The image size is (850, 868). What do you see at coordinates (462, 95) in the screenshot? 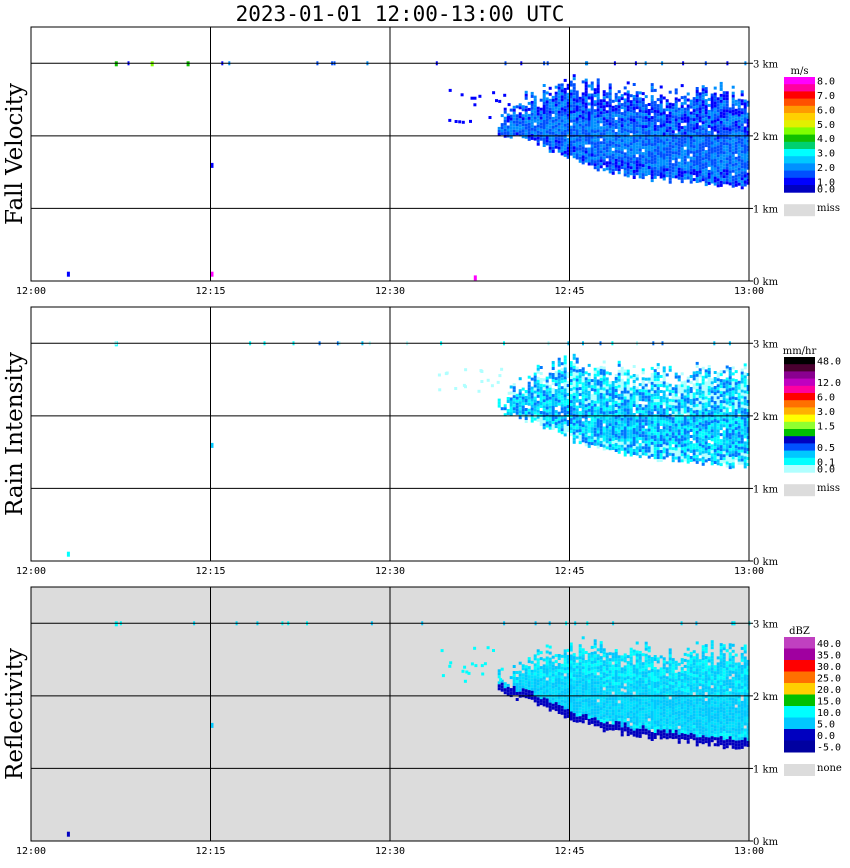
I see `echo-fringe-cell` at bounding box center [462, 95].